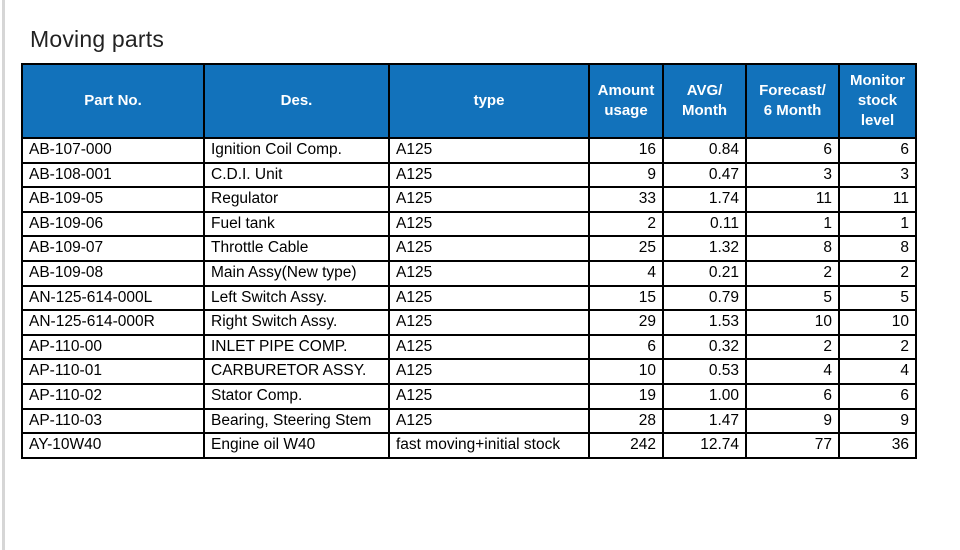  What do you see at coordinates (704, 150) in the screenshot?
I see `cell-r1-c5: 0.84` at bounding box center [704, 150].